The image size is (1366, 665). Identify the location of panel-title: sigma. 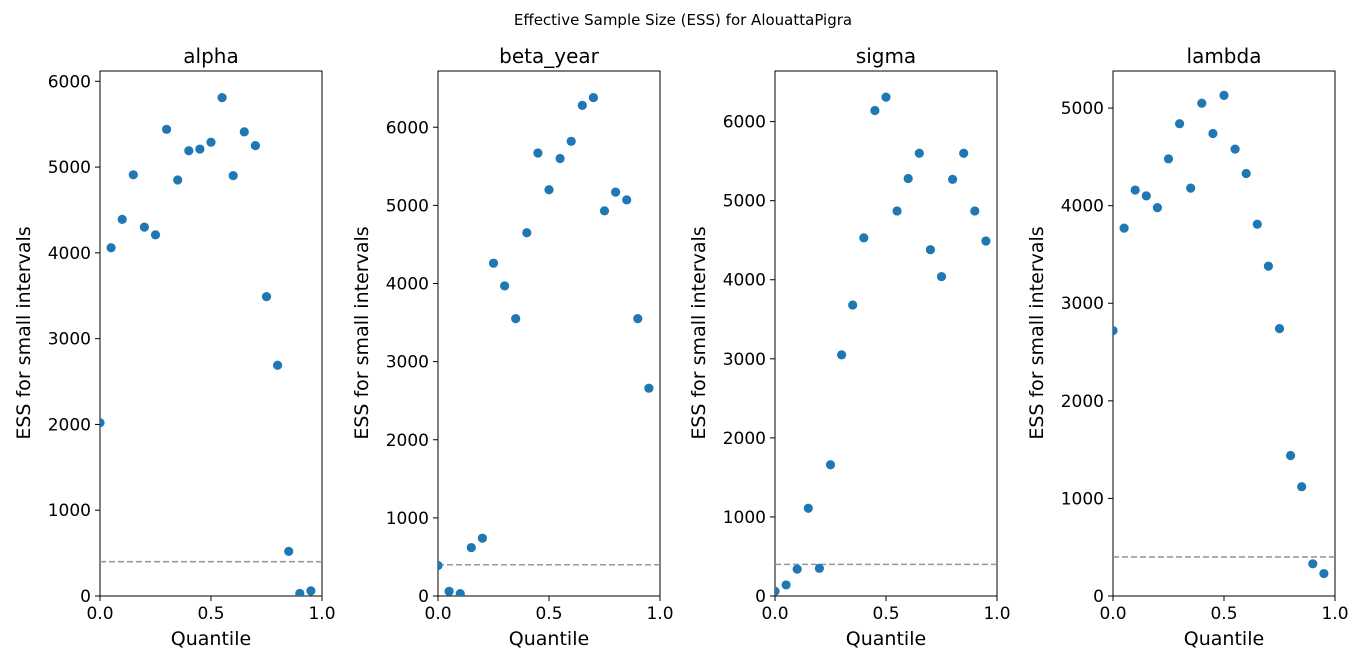
(886, 56).